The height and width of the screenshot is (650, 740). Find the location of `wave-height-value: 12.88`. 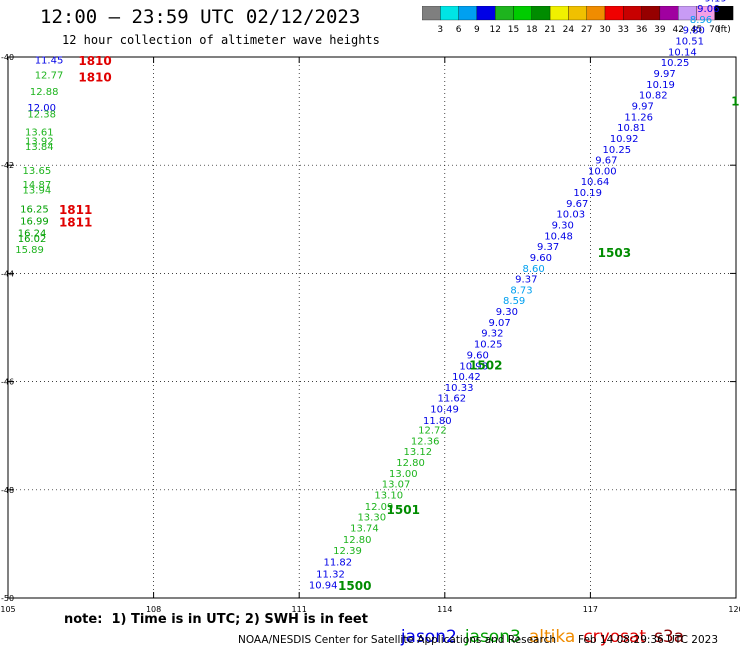

wave-height-value: 12.88 is located at coordinates (44, 92).